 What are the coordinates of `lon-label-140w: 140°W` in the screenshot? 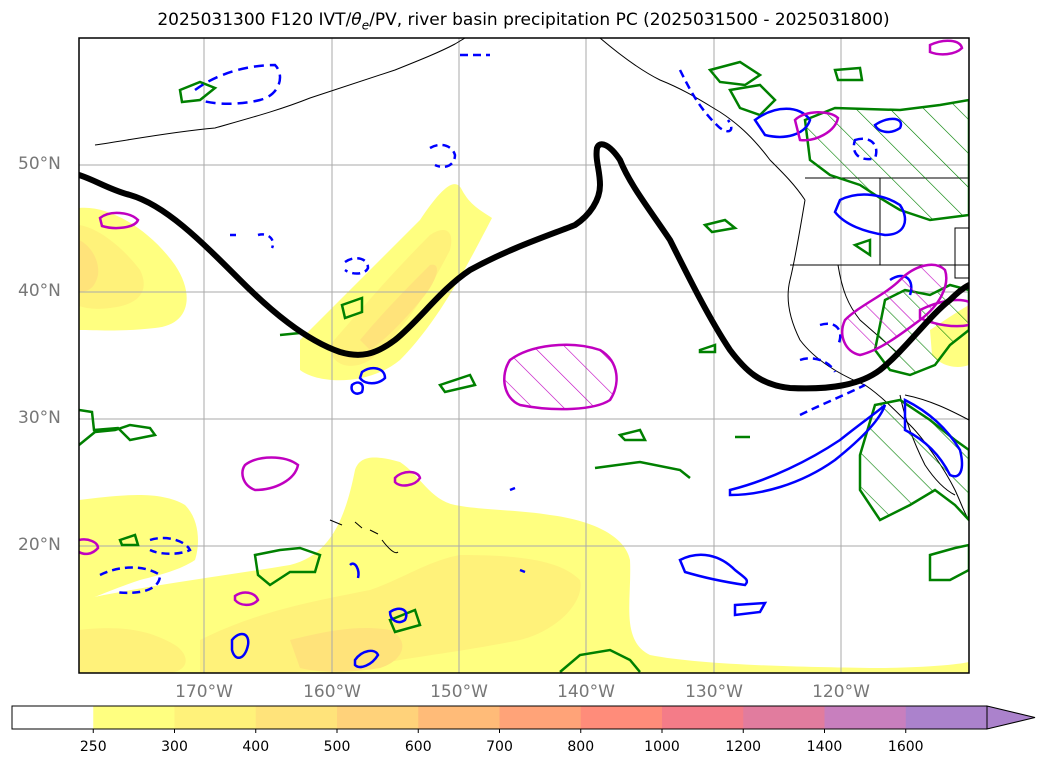 It's located at (586, 692).